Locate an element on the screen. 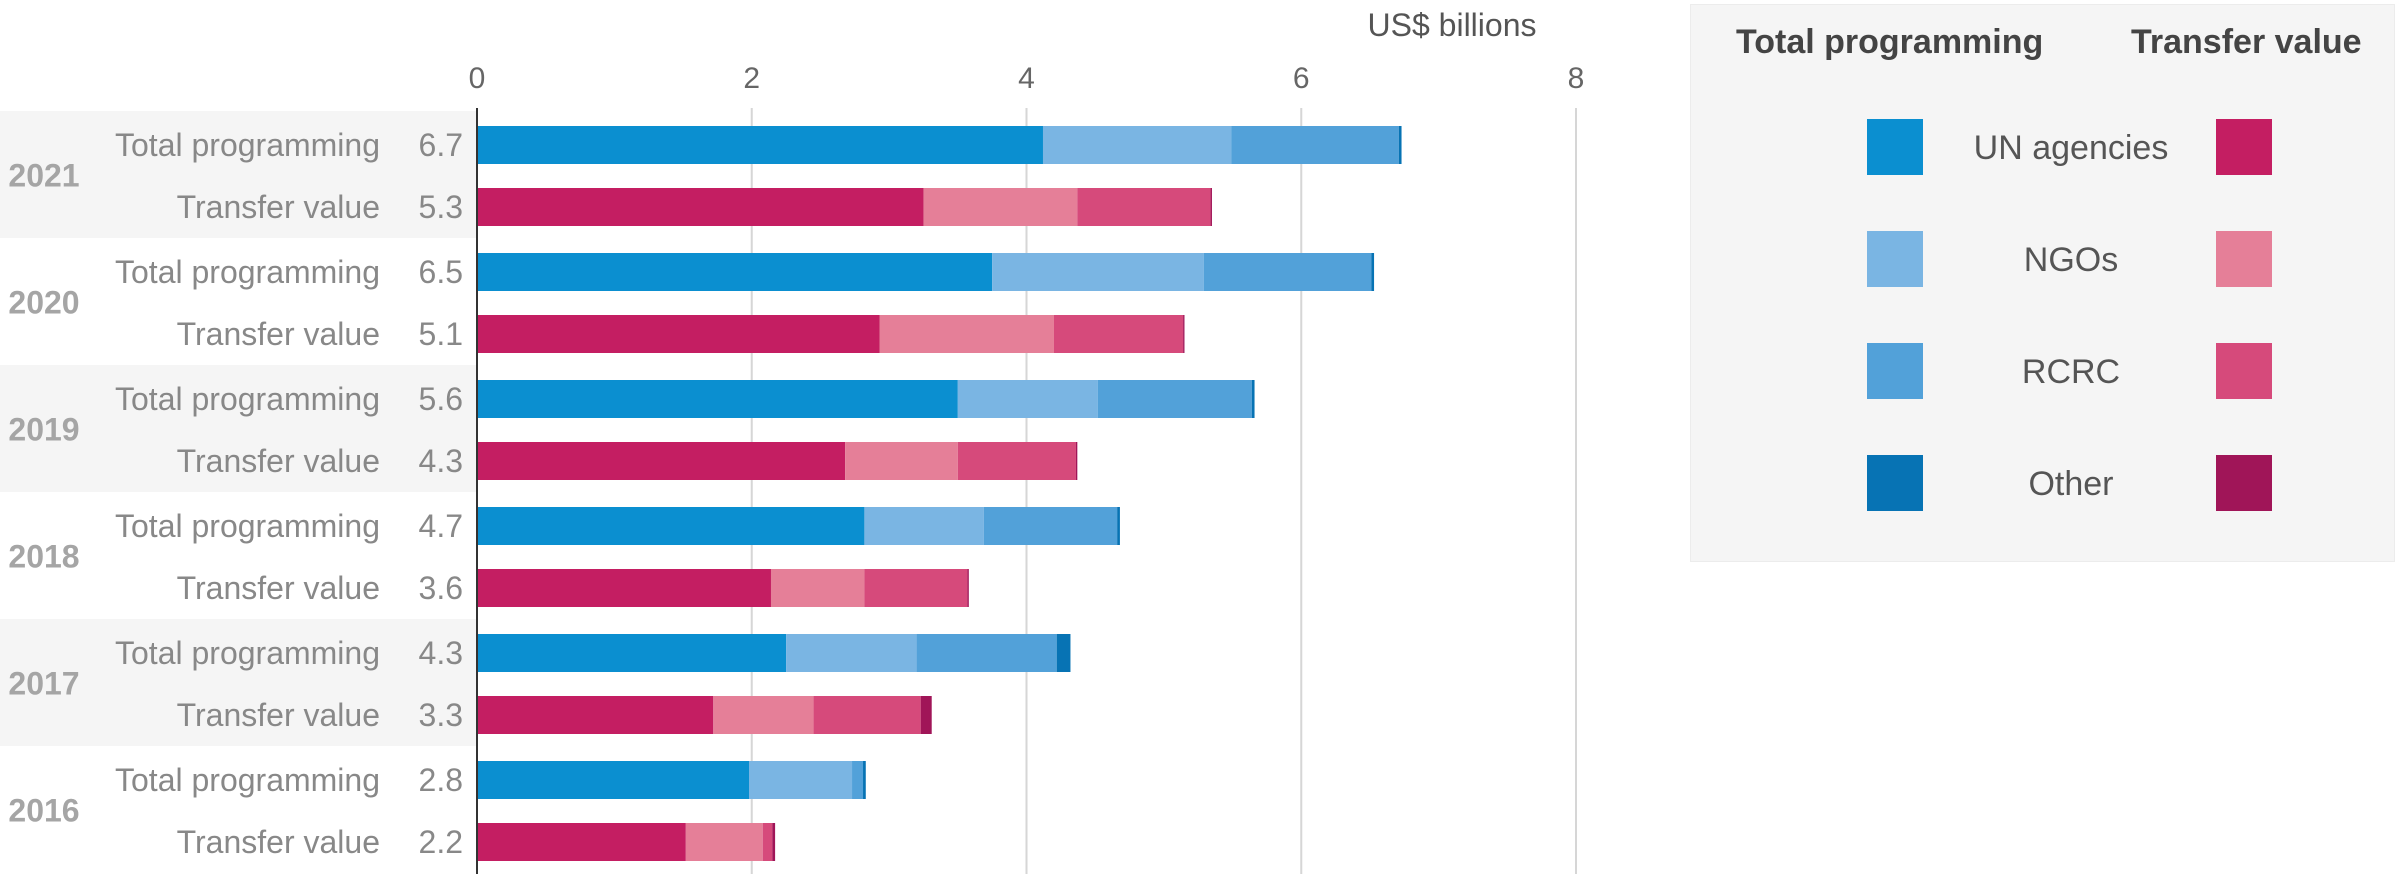 This screenshot has height=874, width=2400. row-label-2016-total-programming: Total programming is located at coordinates (247, 780).